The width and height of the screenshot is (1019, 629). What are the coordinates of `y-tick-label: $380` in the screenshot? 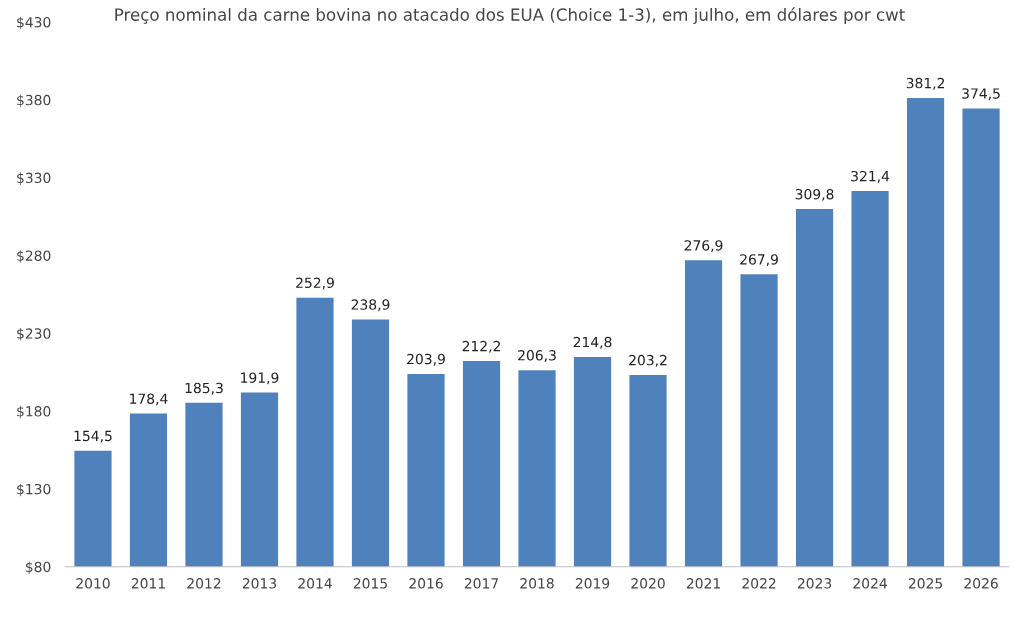 It's located at (34, 101).